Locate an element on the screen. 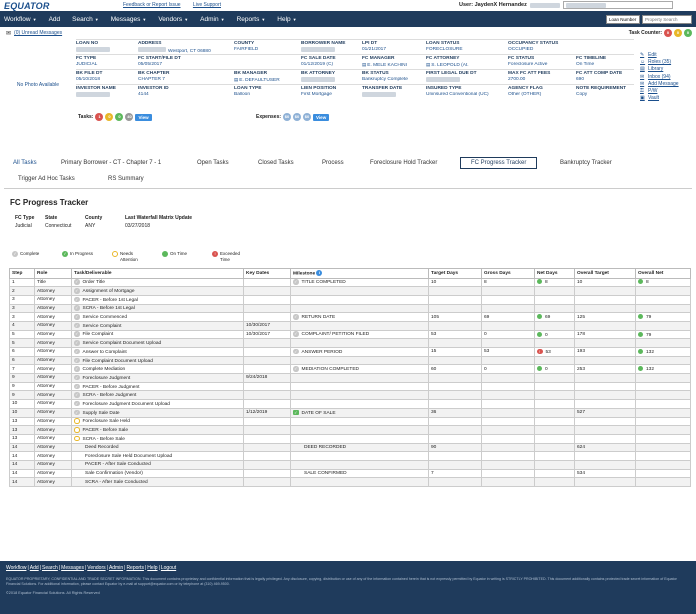 This screenshot has height=614, width=696. property-photo: No Photo Available is located at coordinates (38, 84).